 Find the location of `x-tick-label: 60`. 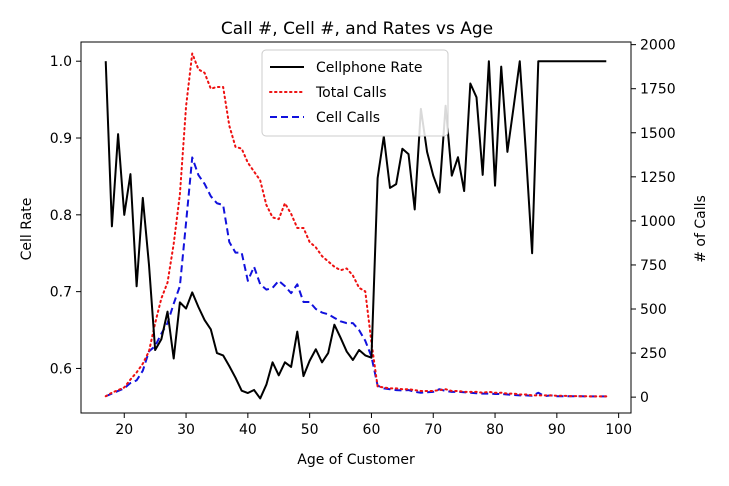

x-tick-label: 60 is located at coordinates (372, 430).